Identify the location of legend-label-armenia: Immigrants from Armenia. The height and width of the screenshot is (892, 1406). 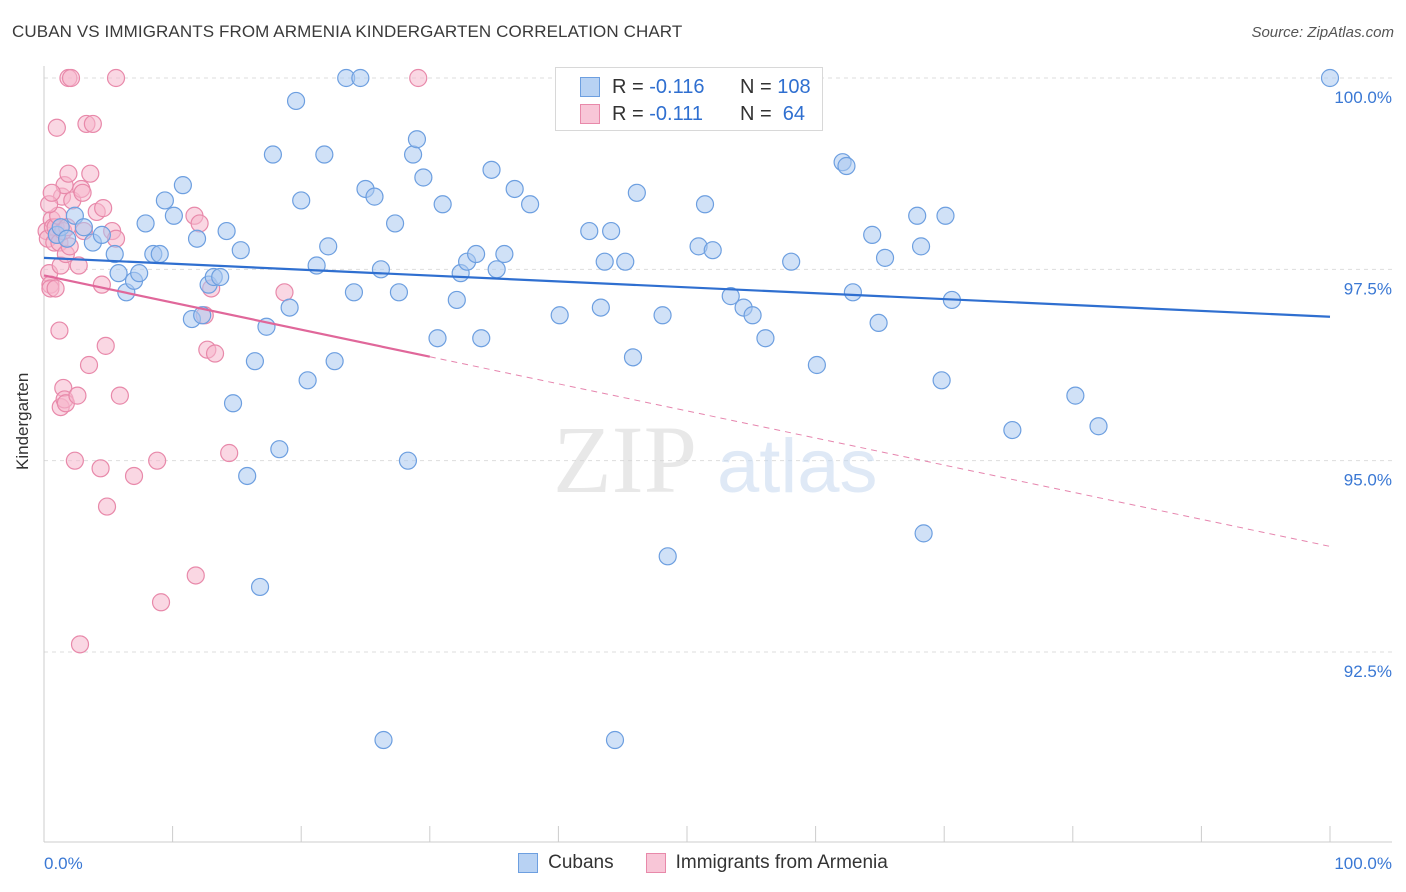
(781, 862).